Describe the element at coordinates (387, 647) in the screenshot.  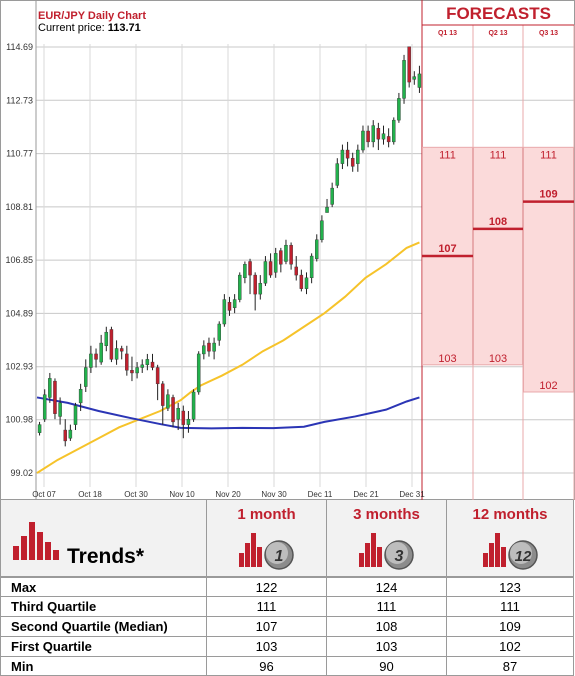
I see `cell-q1-3m: 103` at that location.